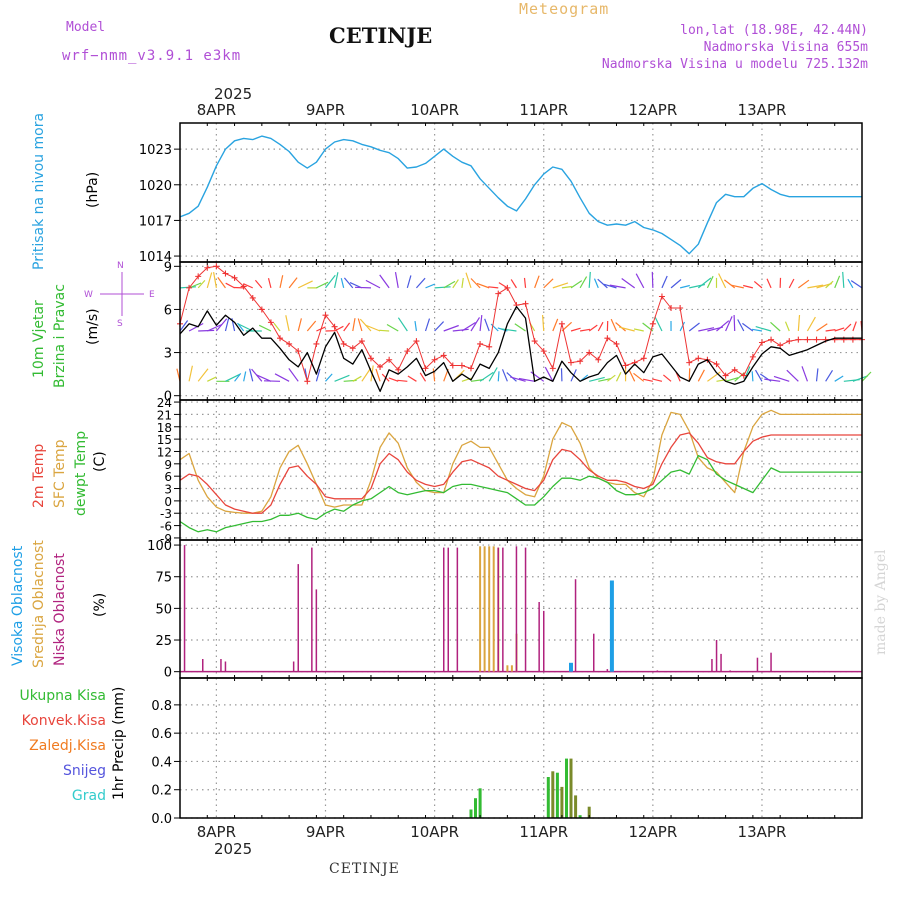 The height and width of the screenshot is (900, 900). I want to click on meteogram-title: Meteogram, so click(564, 9).